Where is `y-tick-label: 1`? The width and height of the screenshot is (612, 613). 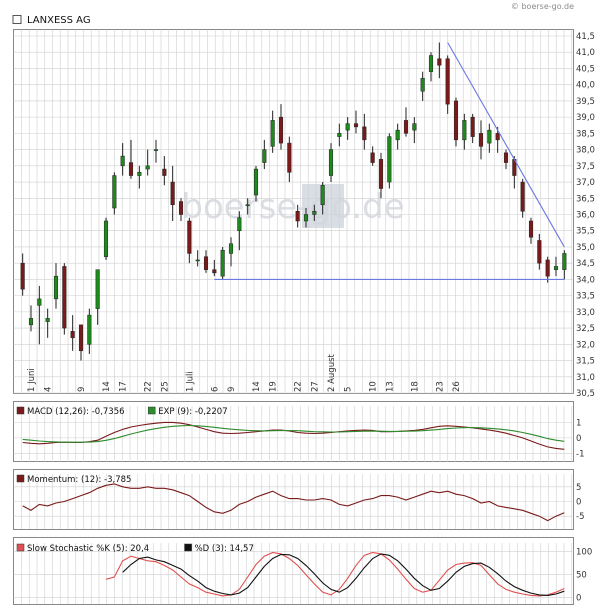
y-tick-label: 1 is located at coordinates (578, 423).